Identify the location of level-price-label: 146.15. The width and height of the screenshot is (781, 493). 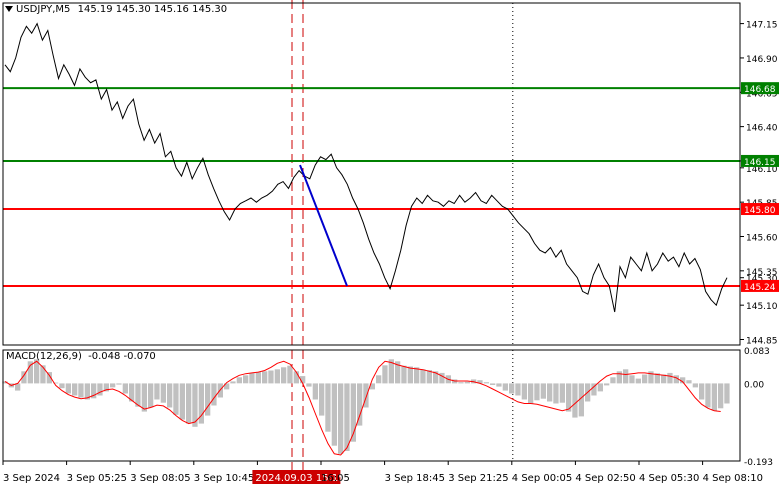
(760, 163).